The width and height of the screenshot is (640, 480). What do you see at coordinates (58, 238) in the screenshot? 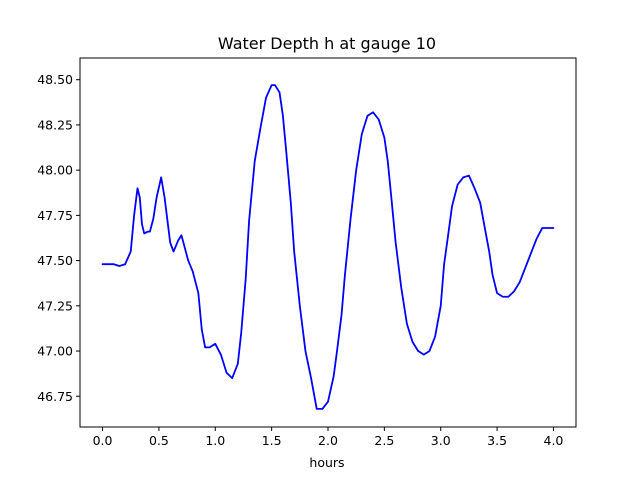
I see `y-axis: 46.75 47.00 47.25 47.50 47.75 48.00 48.25 48.50` at bounding box center [58, 238].